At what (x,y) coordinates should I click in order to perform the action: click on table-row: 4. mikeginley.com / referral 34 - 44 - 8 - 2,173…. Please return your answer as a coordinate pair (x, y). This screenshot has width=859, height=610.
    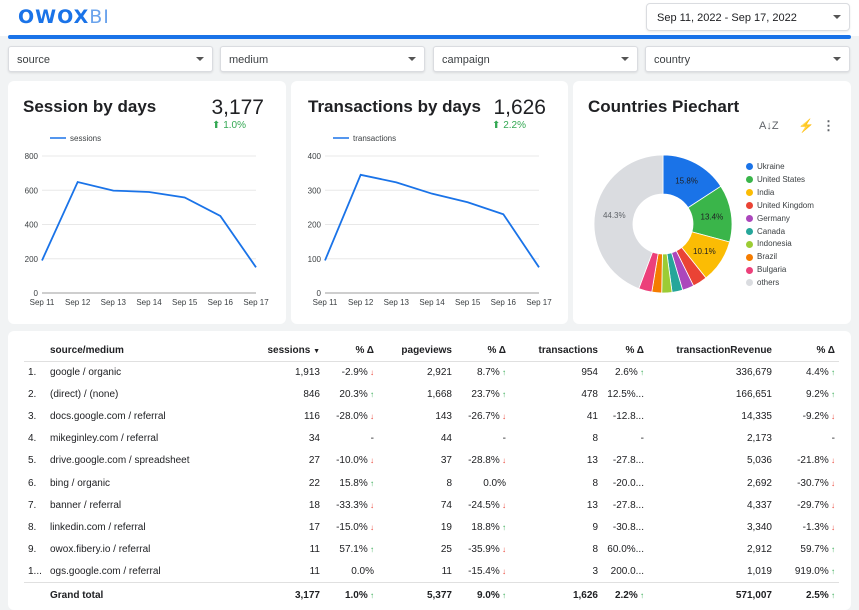
    Looking at the image, I should click on (431, 439).